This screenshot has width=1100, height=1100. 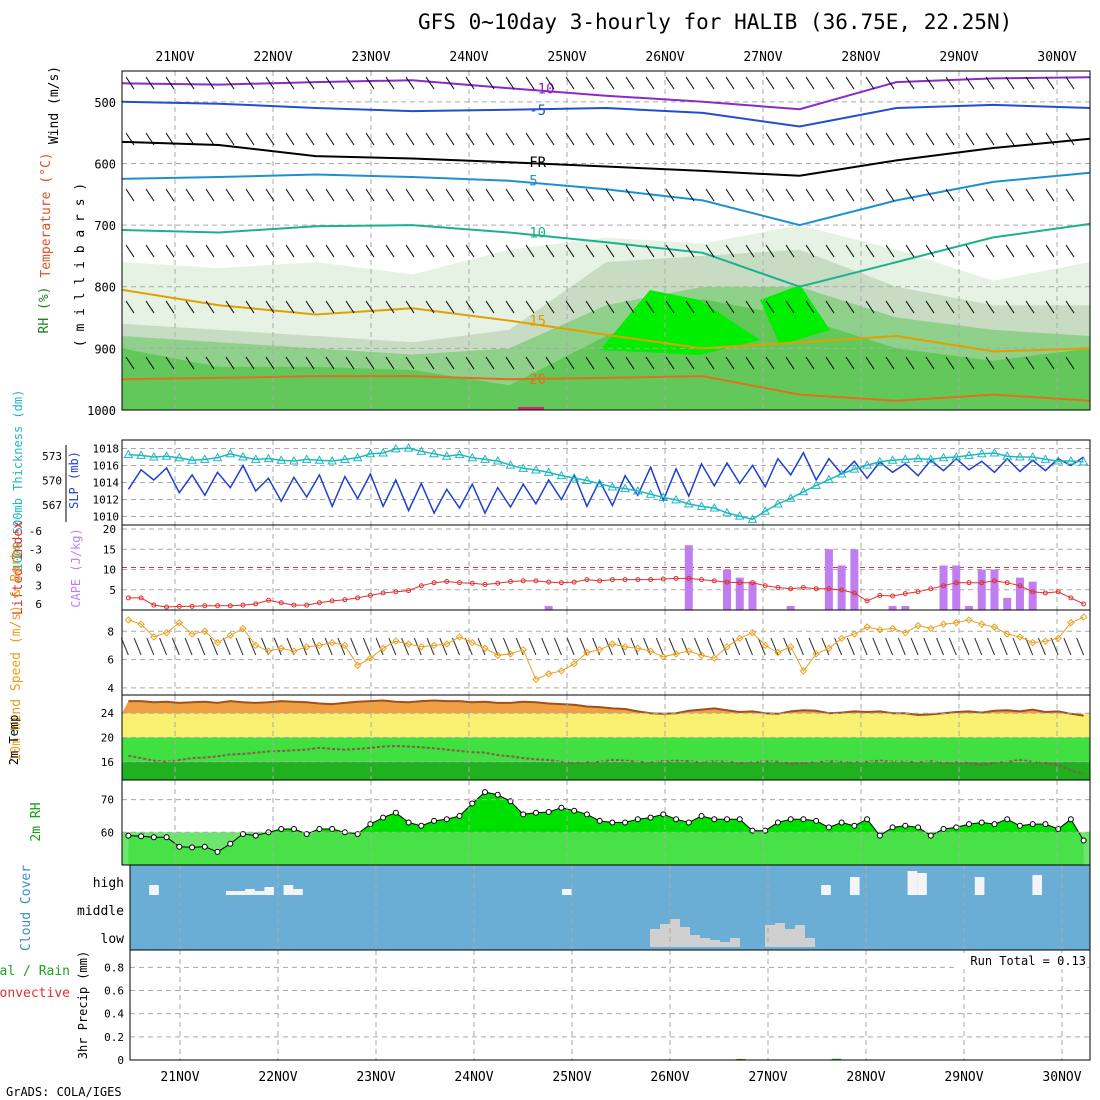 I want to click on run-total-label: Run Total = 0.13, so click(x=1028, y=961).